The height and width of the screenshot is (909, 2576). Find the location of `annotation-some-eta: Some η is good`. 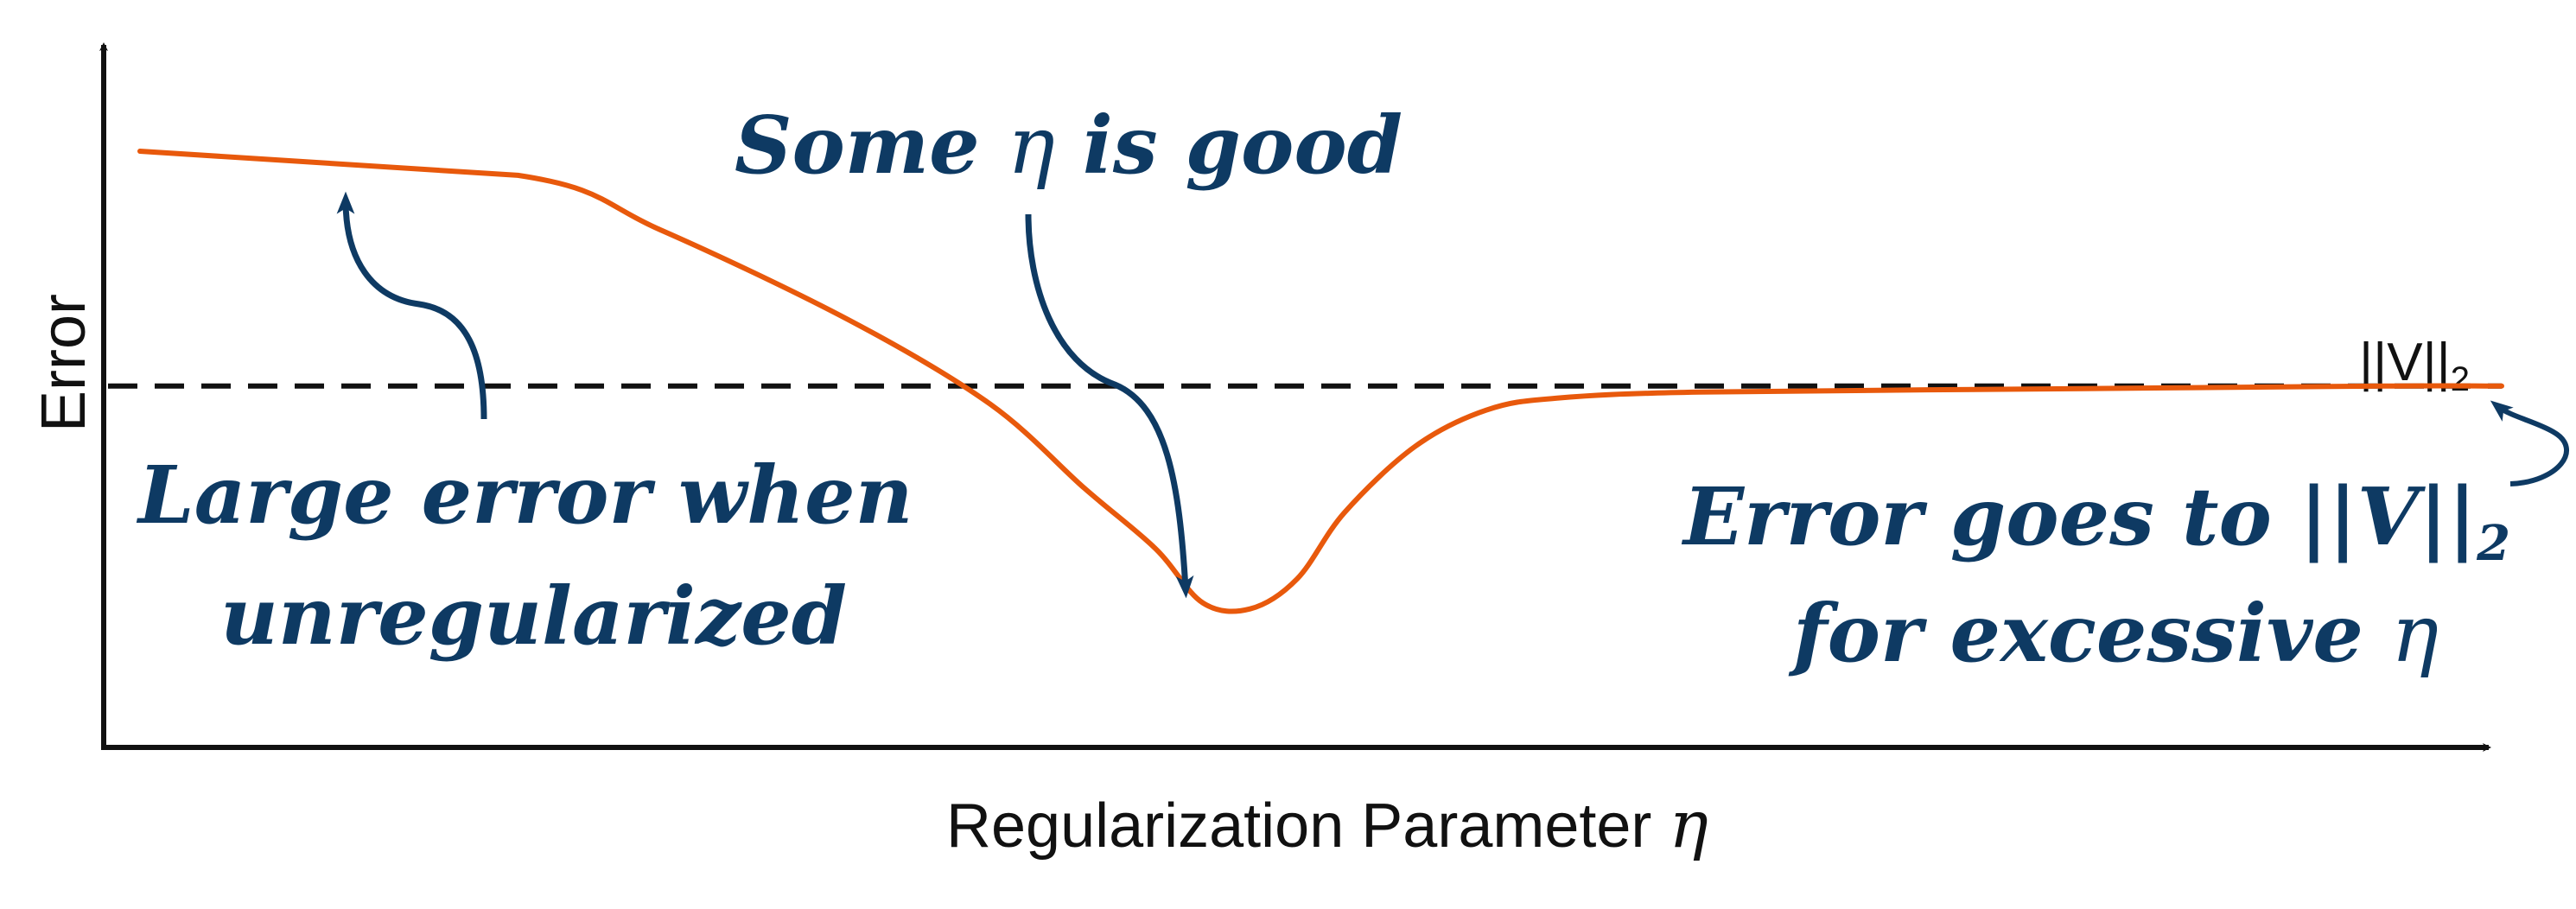

annotation-some-eta: Some η is good is located at coordinates (1068, 145).